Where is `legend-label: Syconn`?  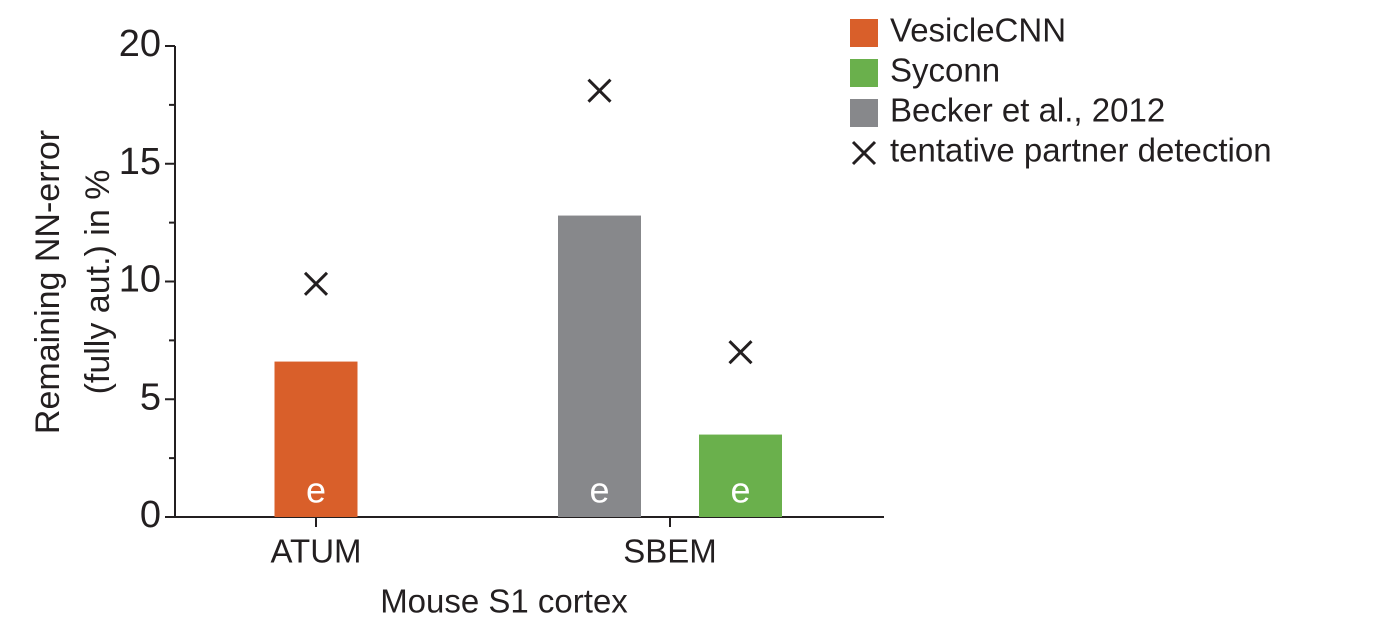
legend-label: Syconn is located at coordinates (945, 70).